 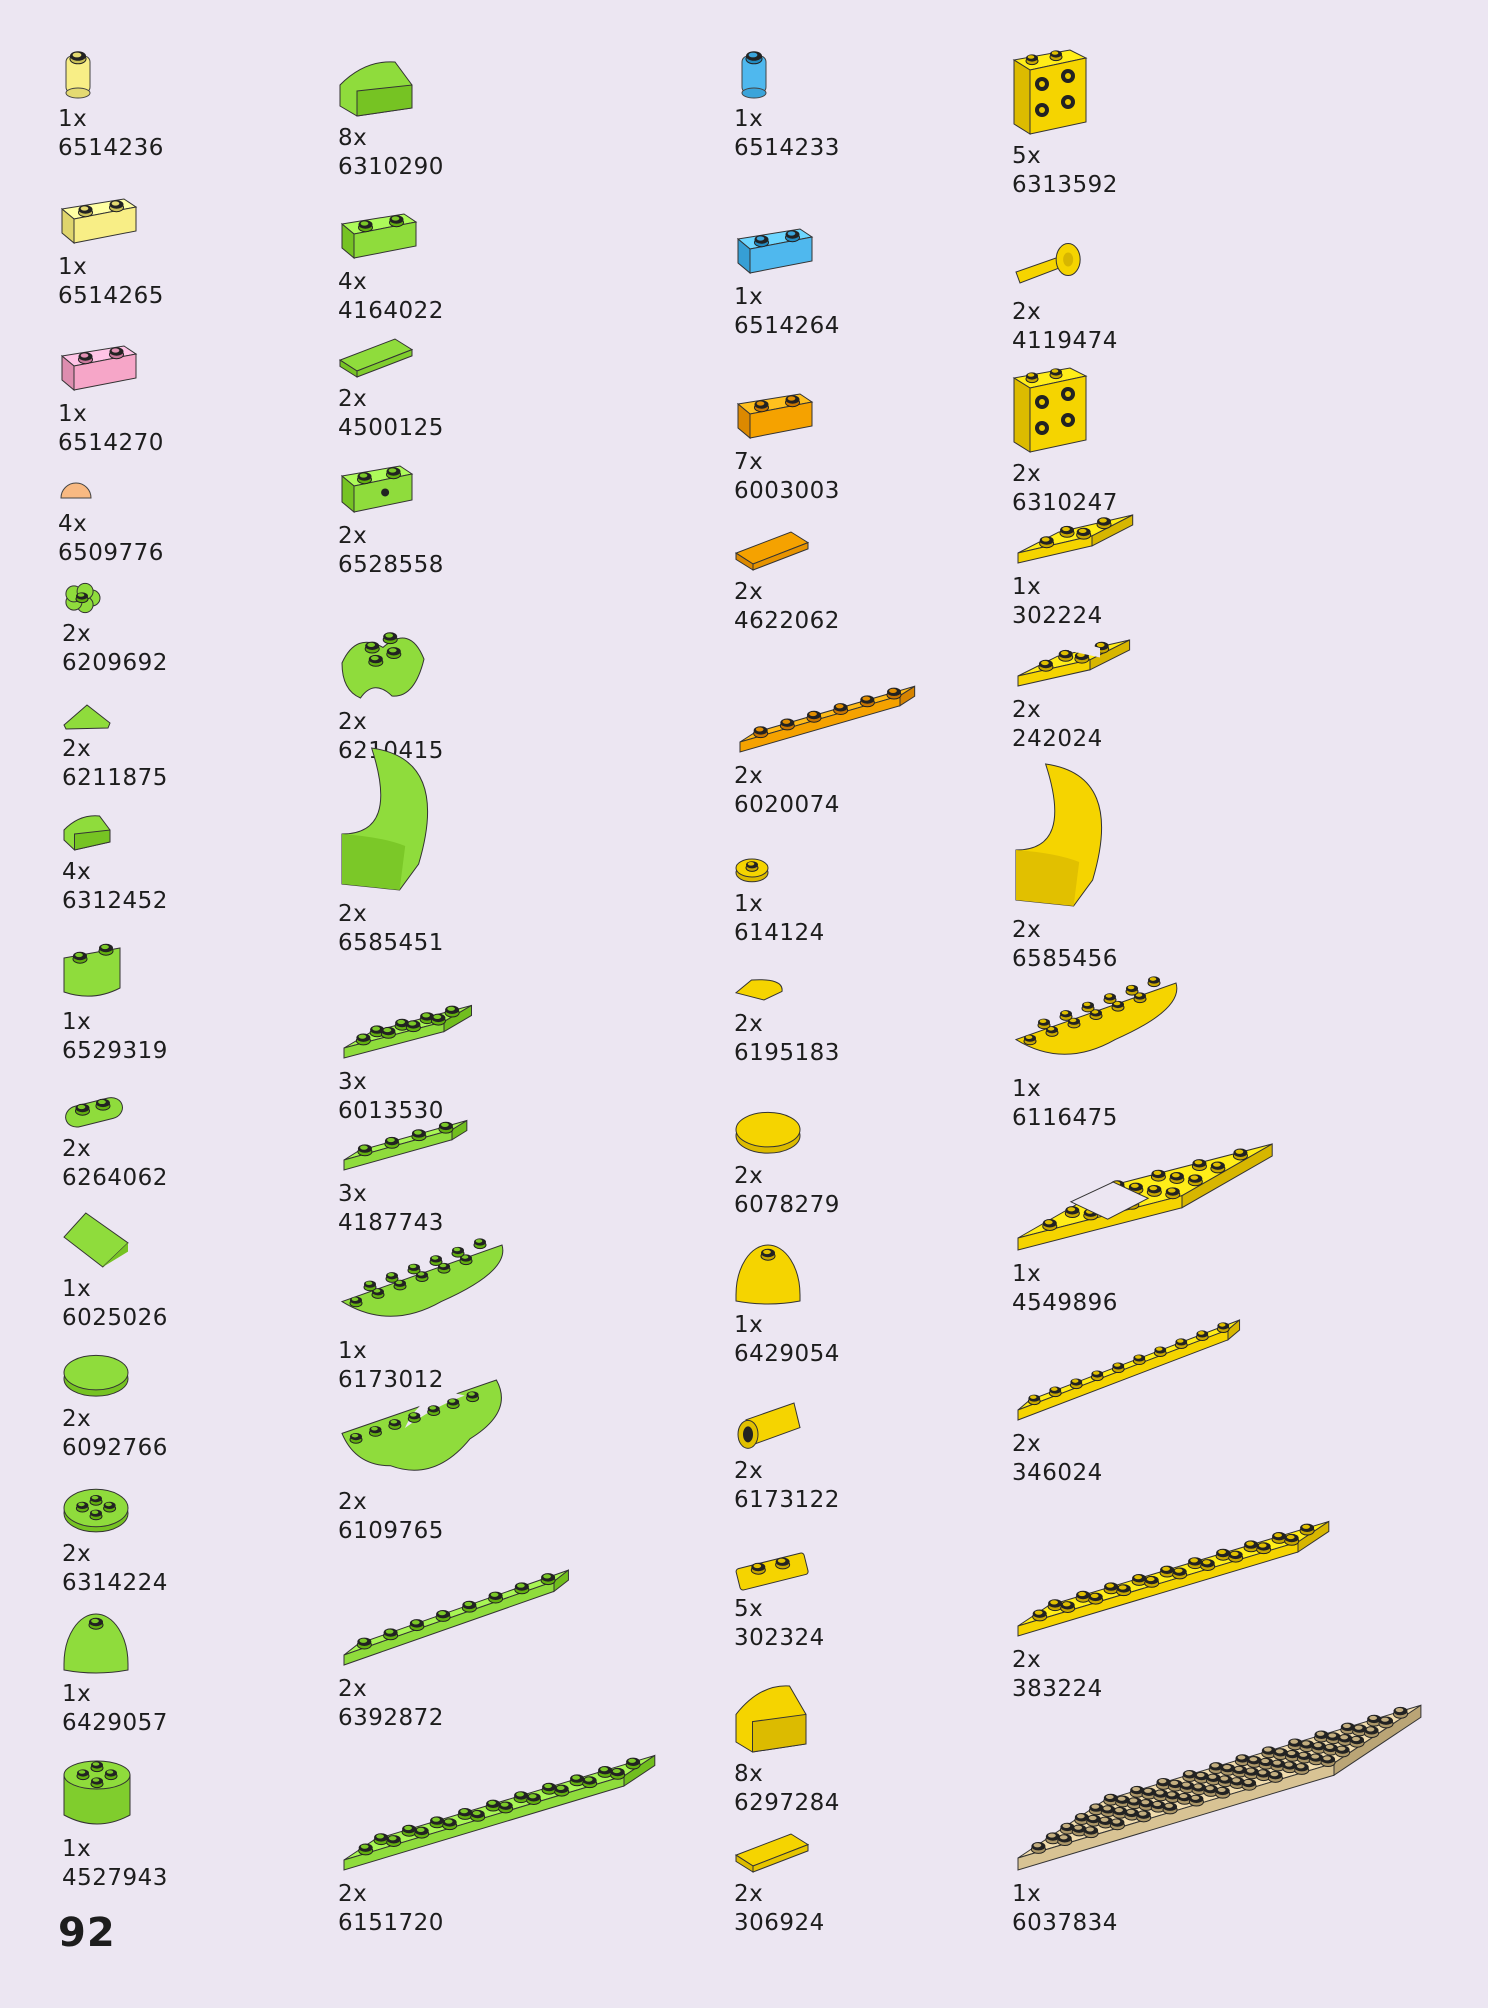 I want to click on page-number: 92, so click(x=87, y=1933).